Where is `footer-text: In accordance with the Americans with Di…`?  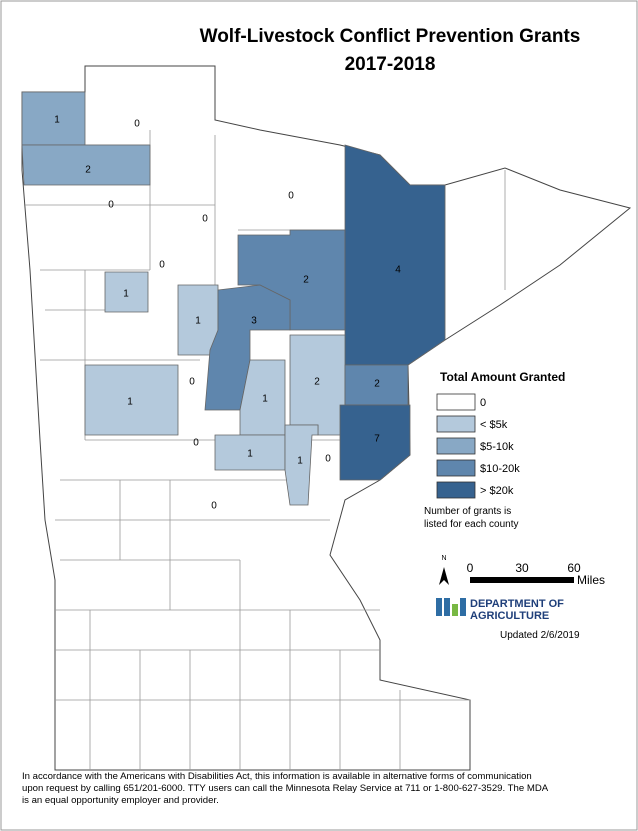 footer-text: In accordance with the Americans with Di… is located at coordinates (277, 776).